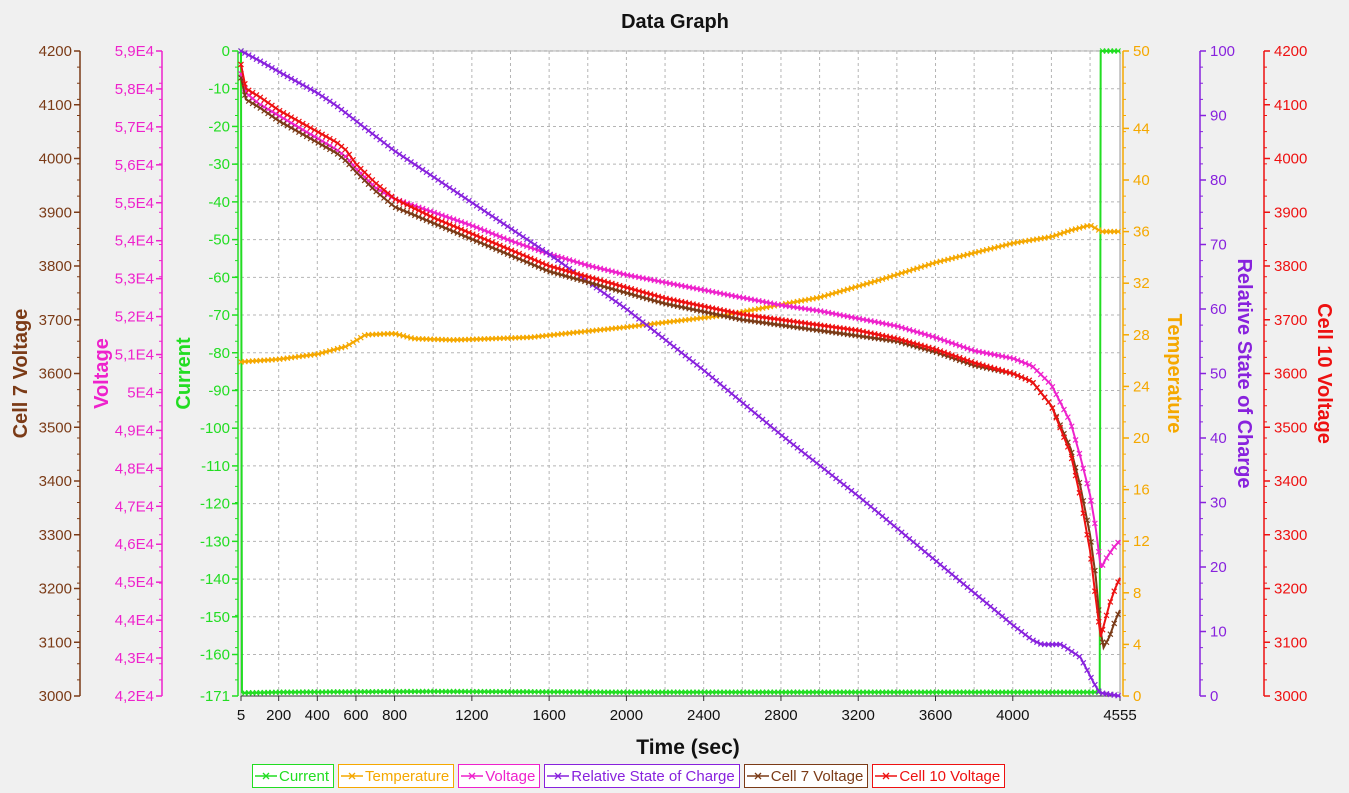  Describe the element at coordinates (55, 696) in the screenshot. I see `cell7-tick-label: 3000` at that location.